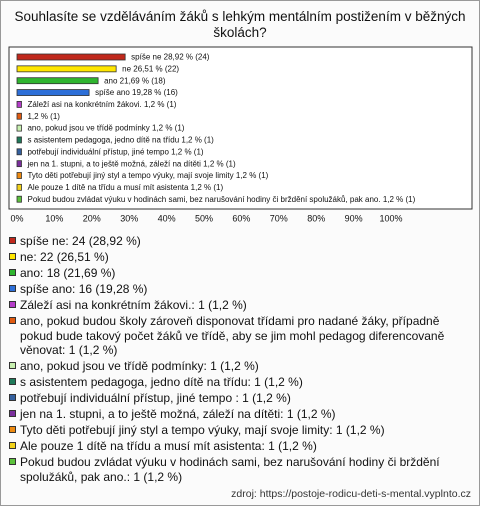 Image resolution: width=480 pixels, height=506 pixels. I want to click on x-tick-label: 80%, so click(316, 218).